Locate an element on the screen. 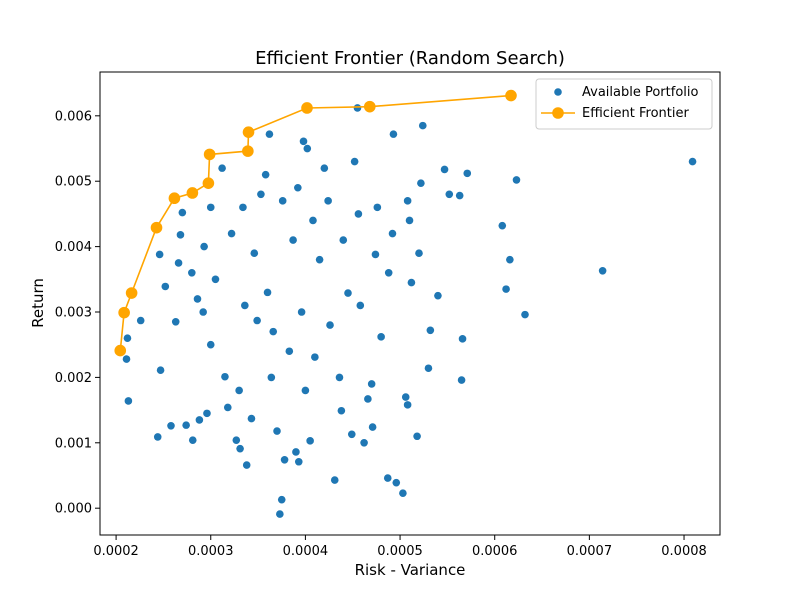  x-tick-label: 0.0008 is located at coordinates (684, 551).